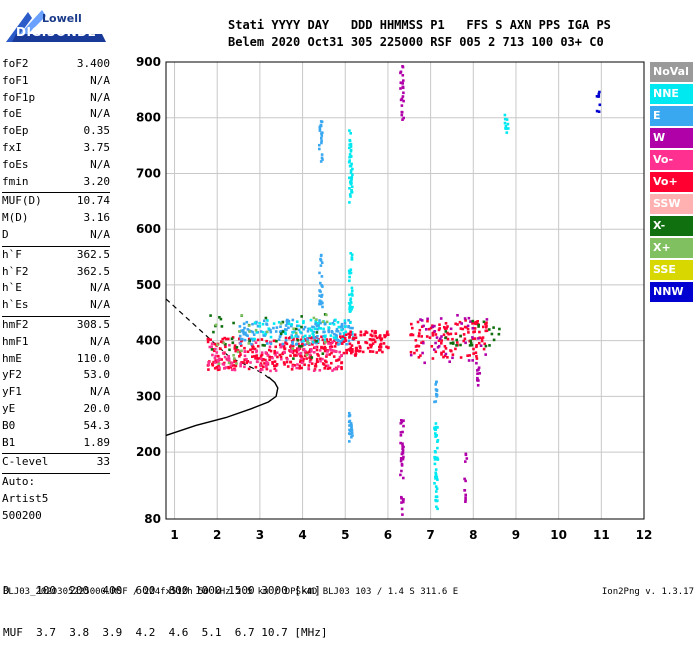 The height and width of the screenshot is (654, 700). I want to click on logo-lowell-text: Lowell, so click(62, 18).